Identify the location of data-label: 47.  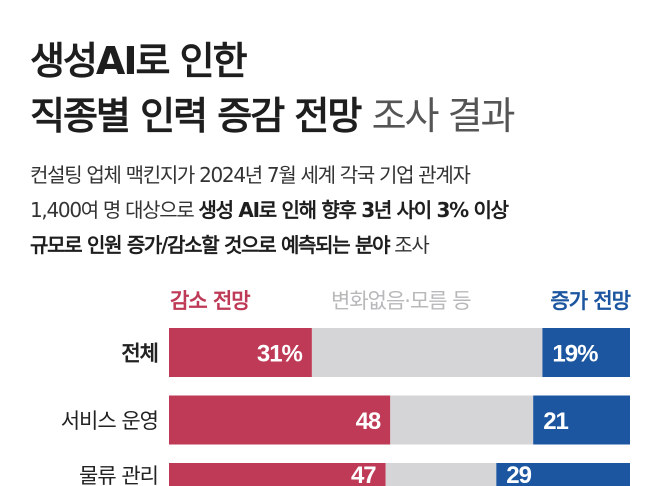
(363, 474).